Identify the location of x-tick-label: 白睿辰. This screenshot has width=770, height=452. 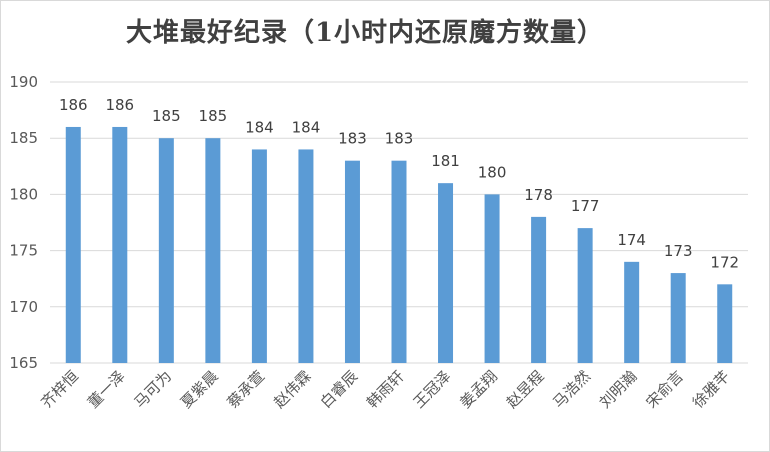
(339, 389).